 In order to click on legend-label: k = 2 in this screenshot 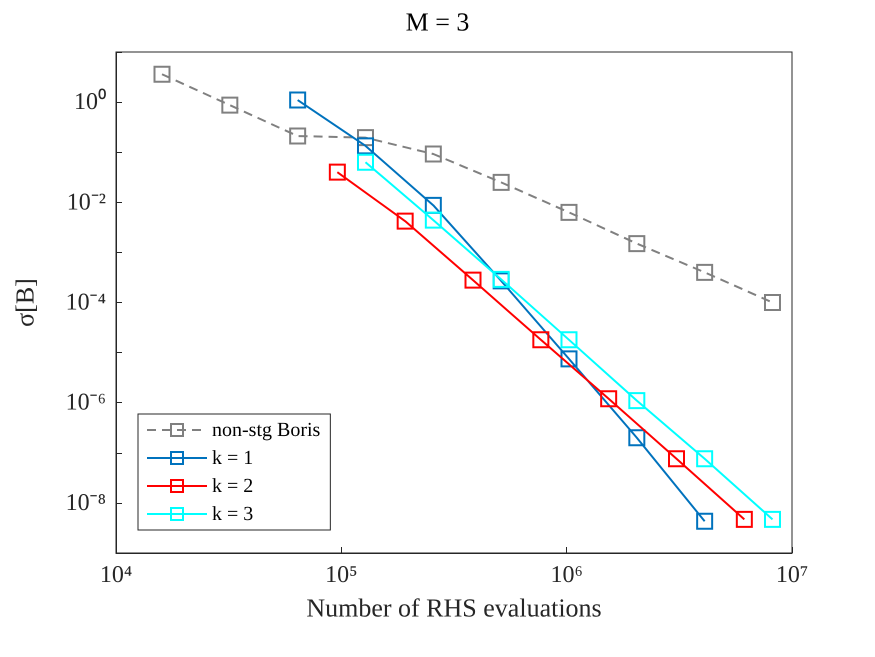, I will do `click(233, 486)`.